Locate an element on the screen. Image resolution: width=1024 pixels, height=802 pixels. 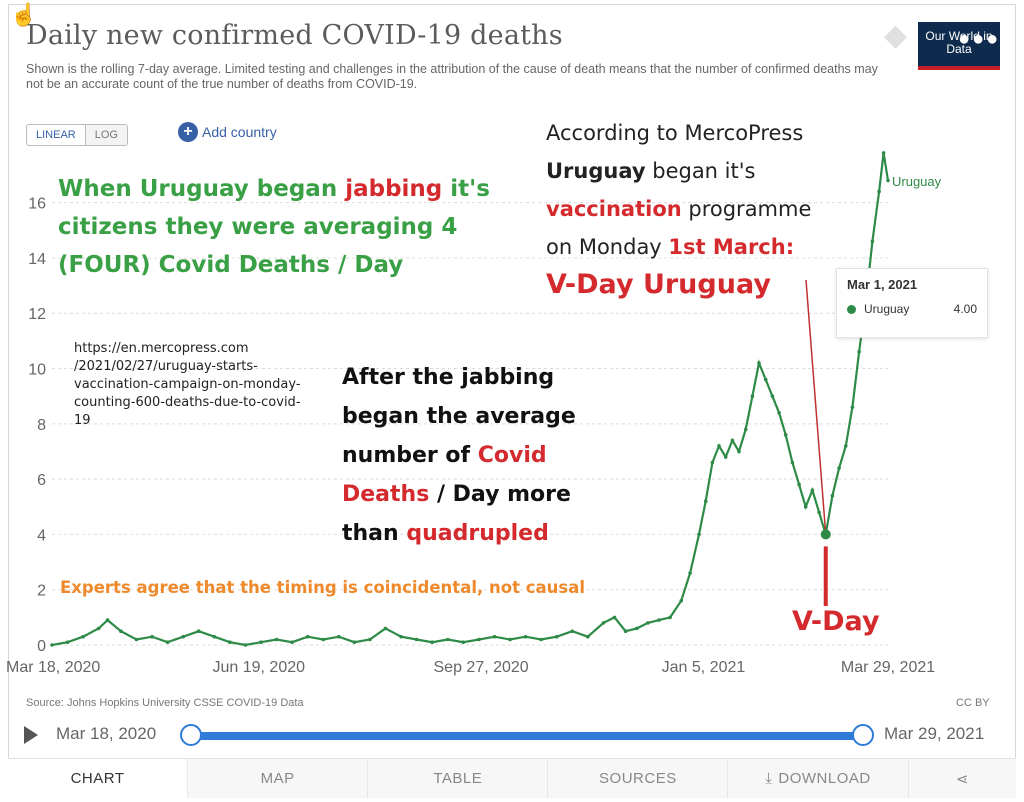
tooltip-series-dot is located at coordinates (851, 309).